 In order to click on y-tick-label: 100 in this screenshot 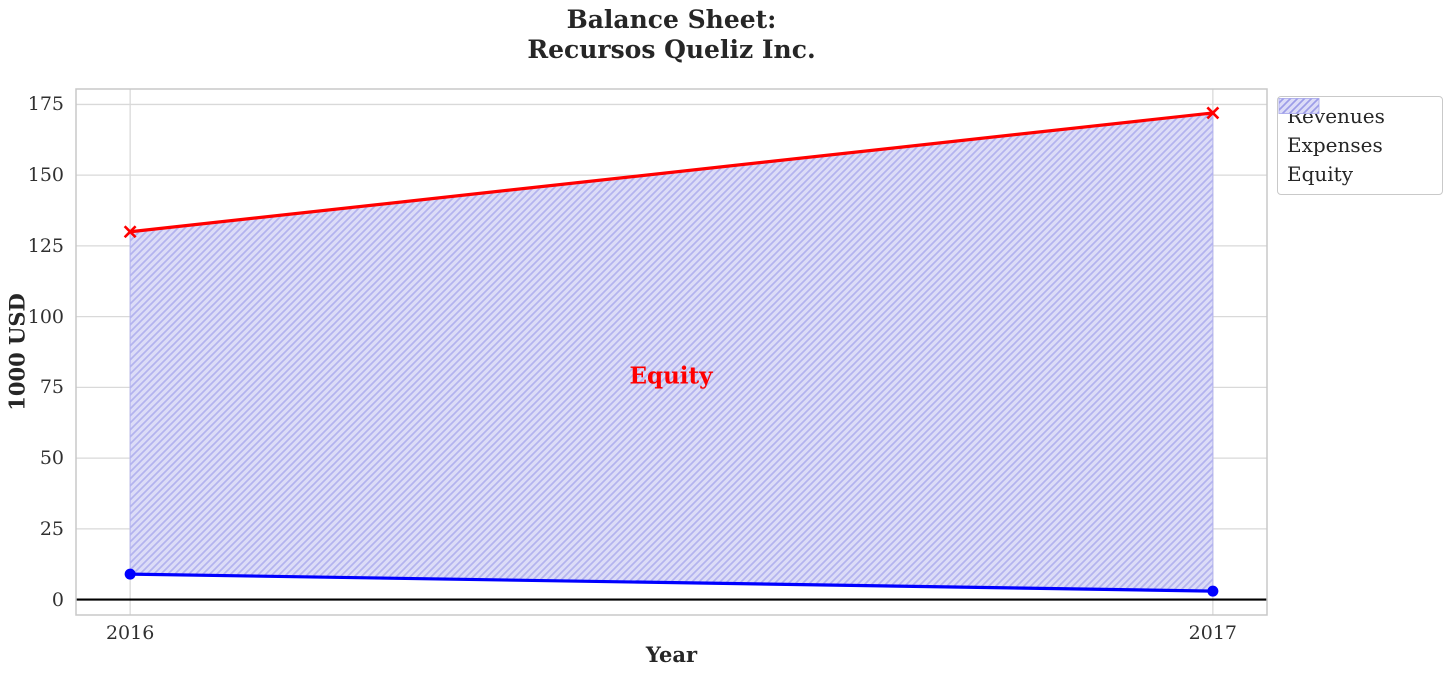, I will do `click(45, 316)`.